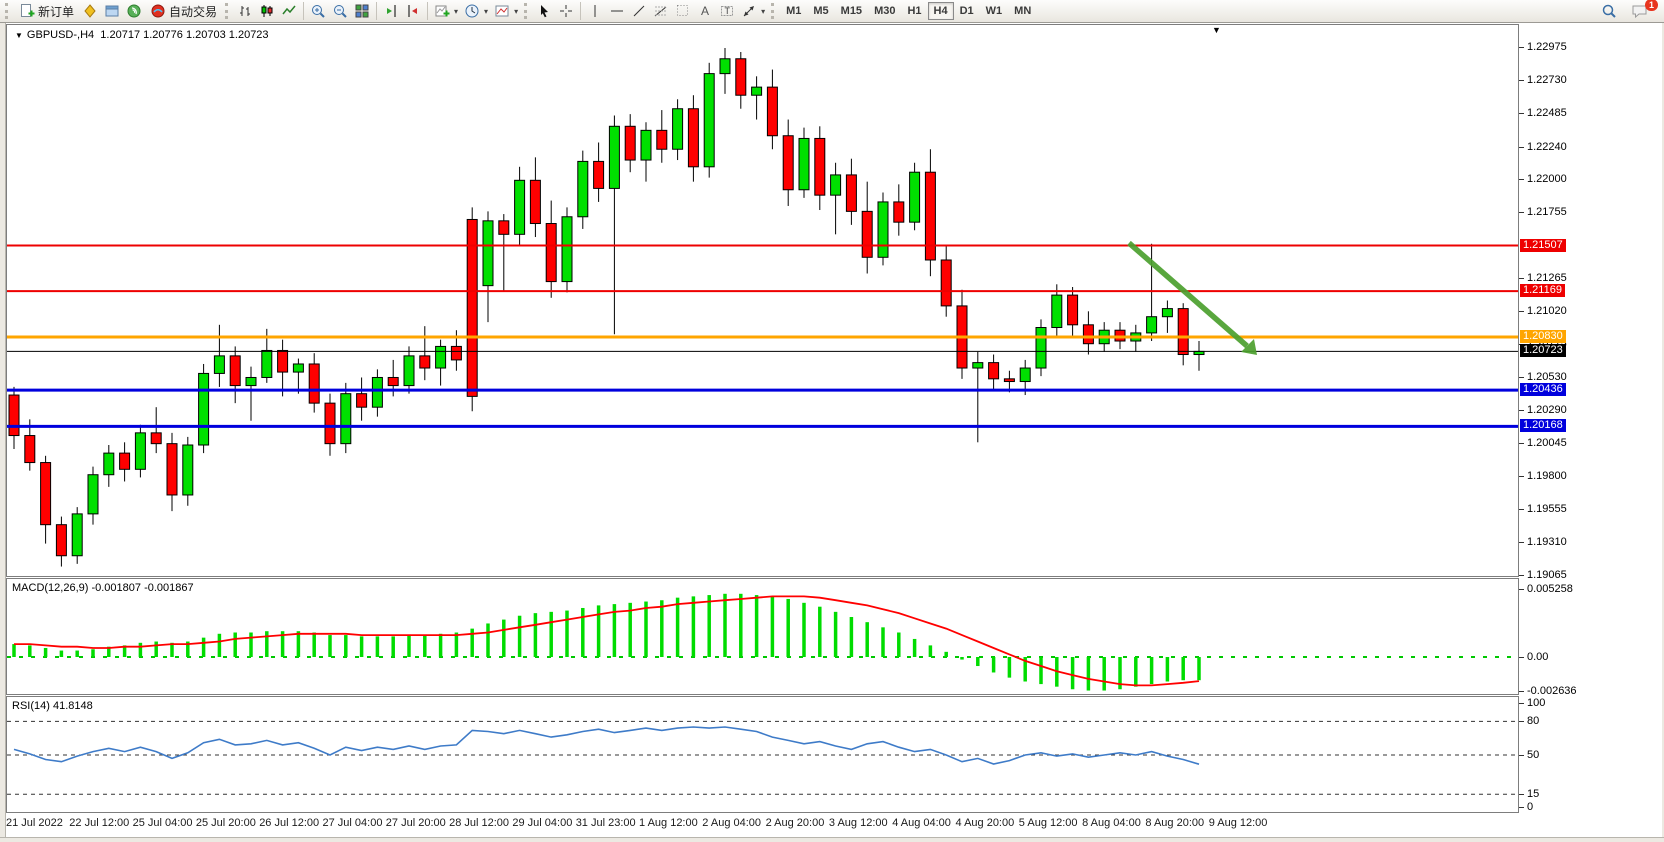  I want to click on axis-tick-label: -0.002636, so click(1552, 691).